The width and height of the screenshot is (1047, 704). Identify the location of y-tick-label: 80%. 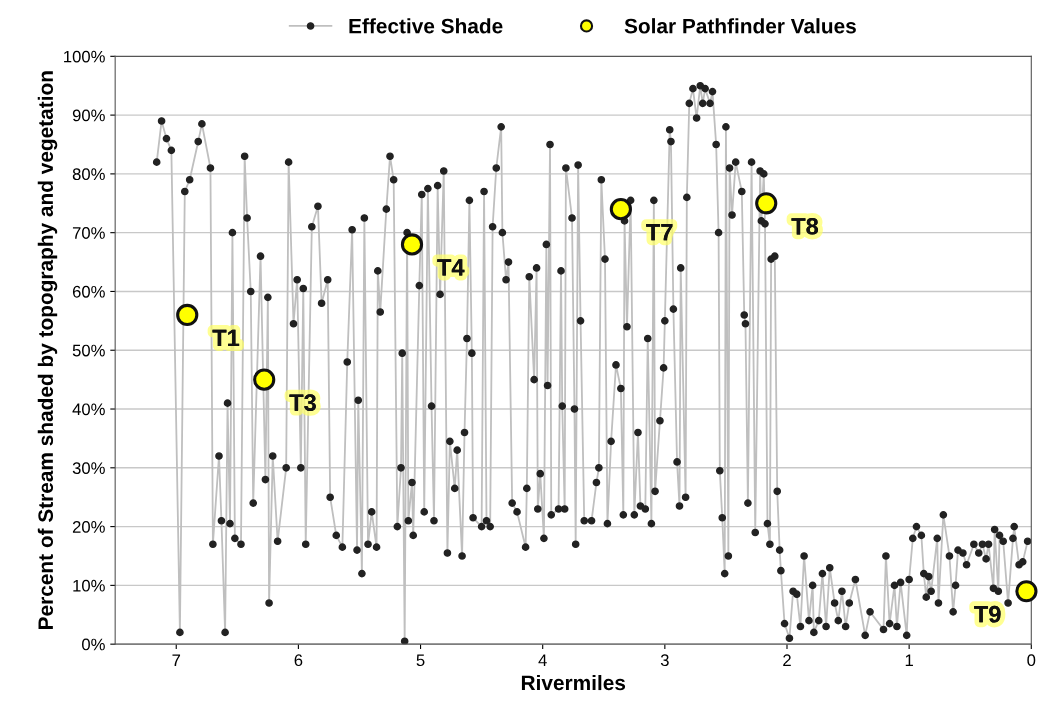
(88, 174).